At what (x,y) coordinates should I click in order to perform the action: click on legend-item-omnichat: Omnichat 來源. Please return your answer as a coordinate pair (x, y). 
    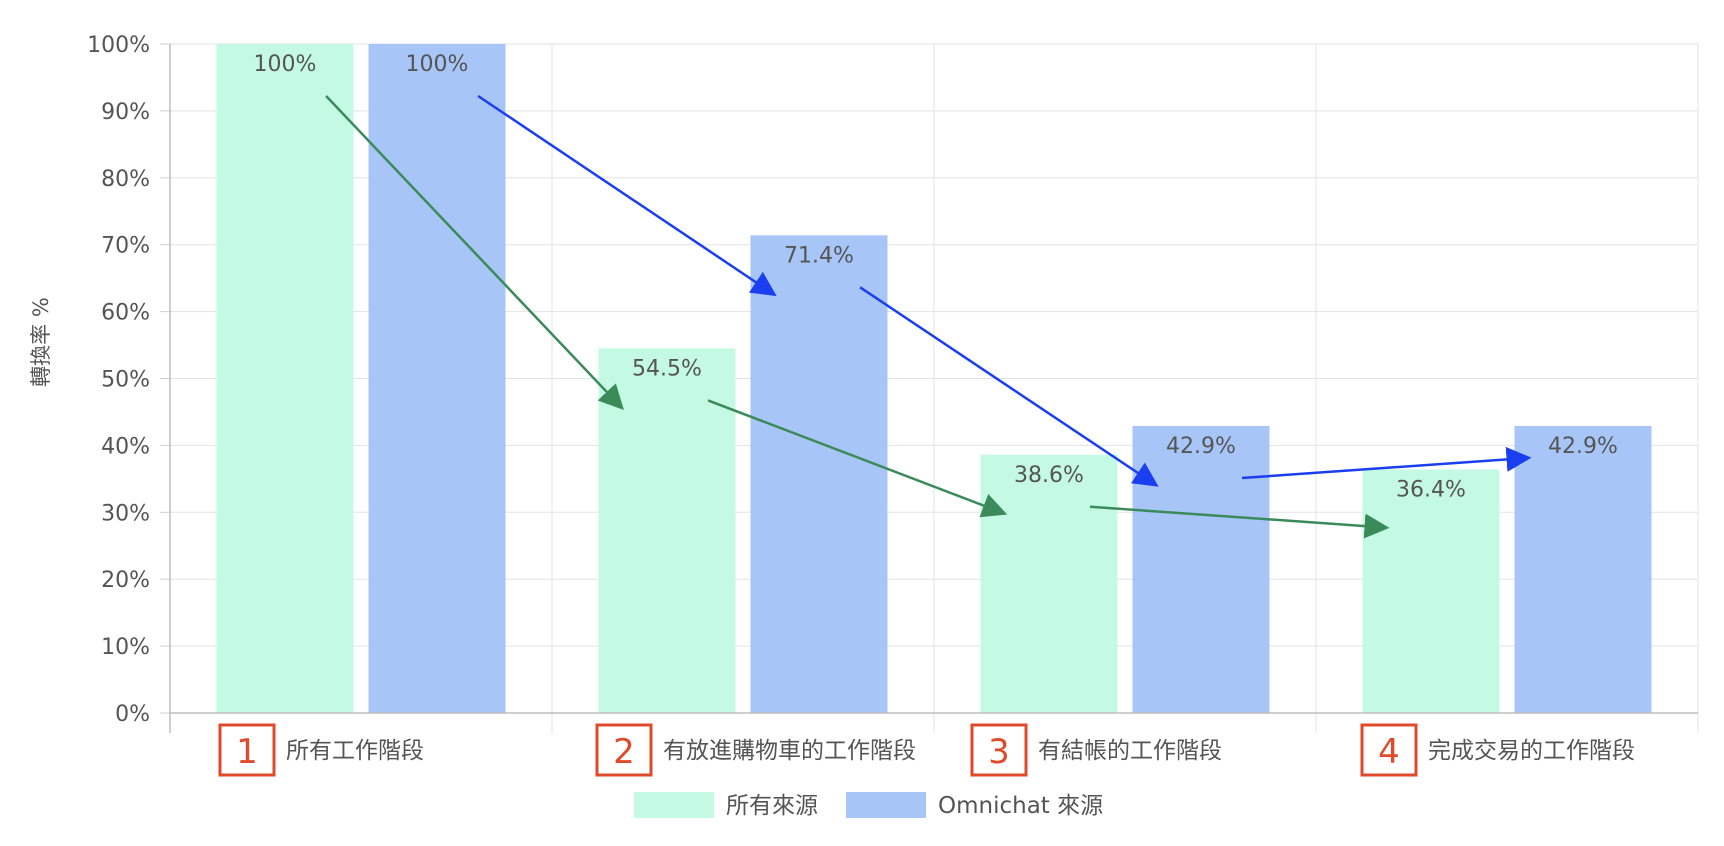
    Looking at the image, I should click on (974, 805).